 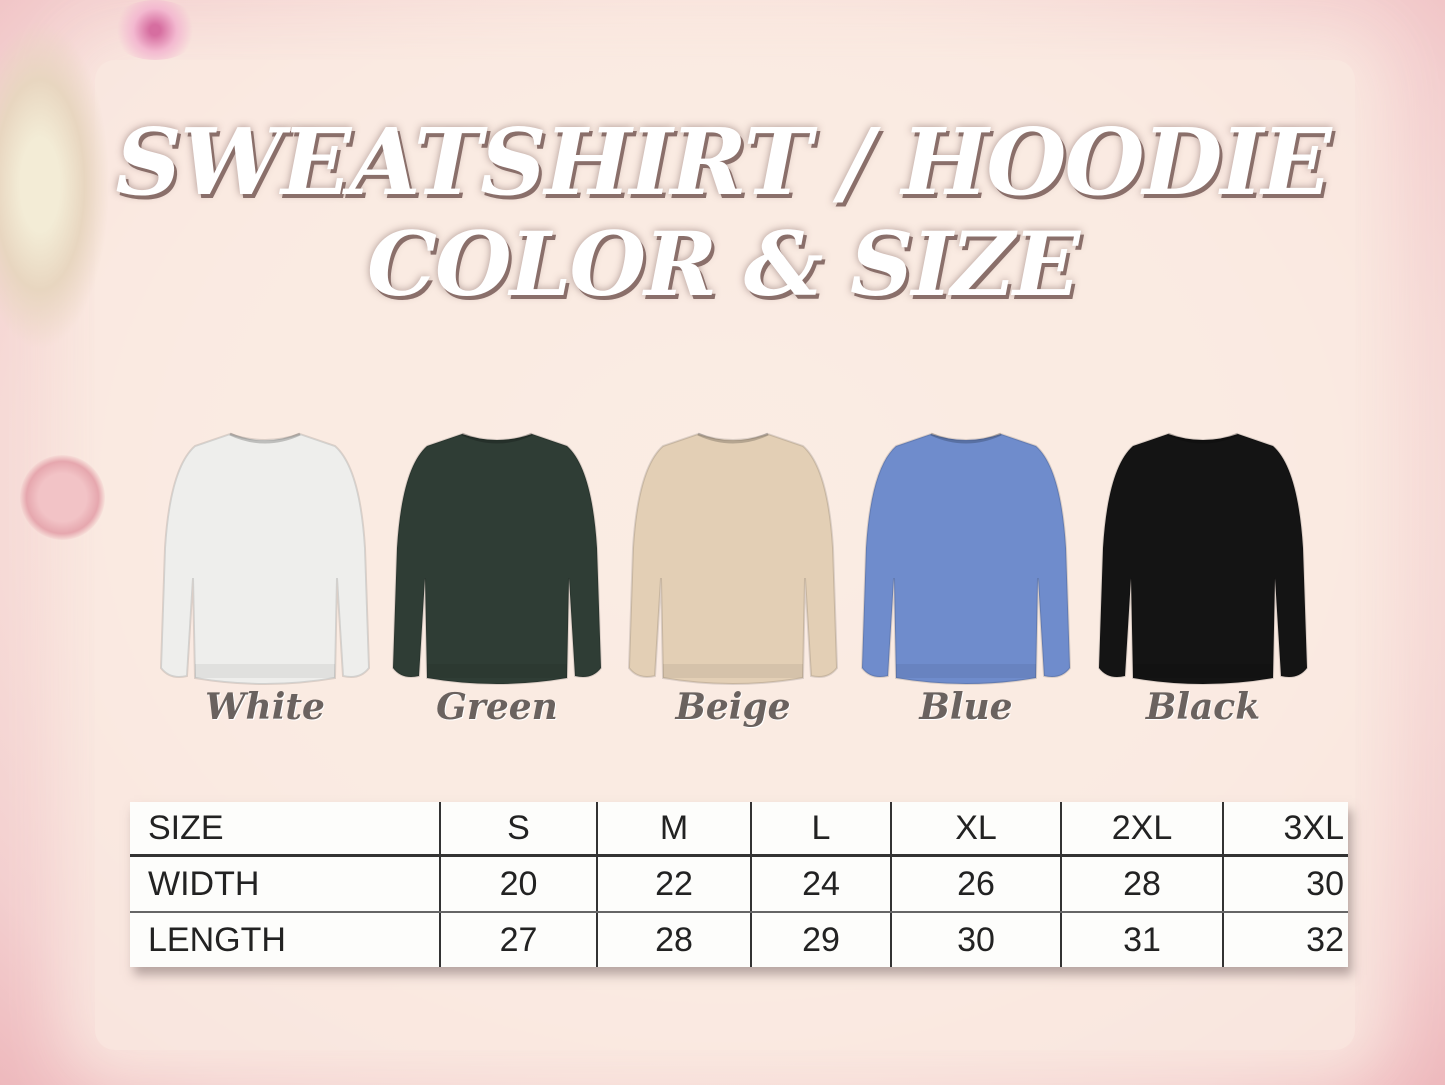 What do you see at coordinates (733, 707) in the screenshot?
I see `color-label: Beige` at bounding box center [733, 707].